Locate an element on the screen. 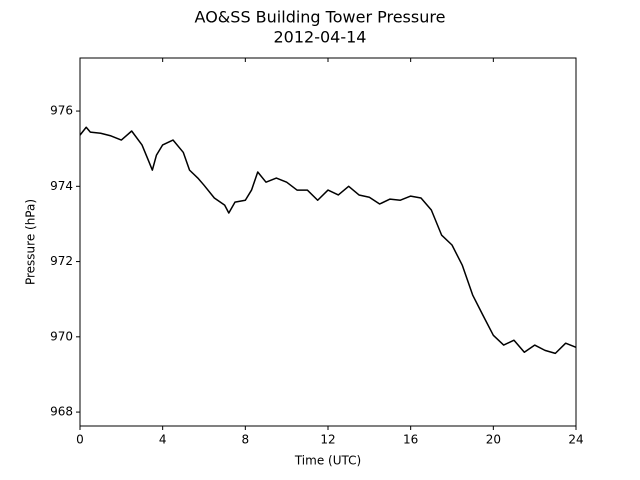 The image size is (640, 480). x-tick-label: 0 is located at coordinates (80, 440).